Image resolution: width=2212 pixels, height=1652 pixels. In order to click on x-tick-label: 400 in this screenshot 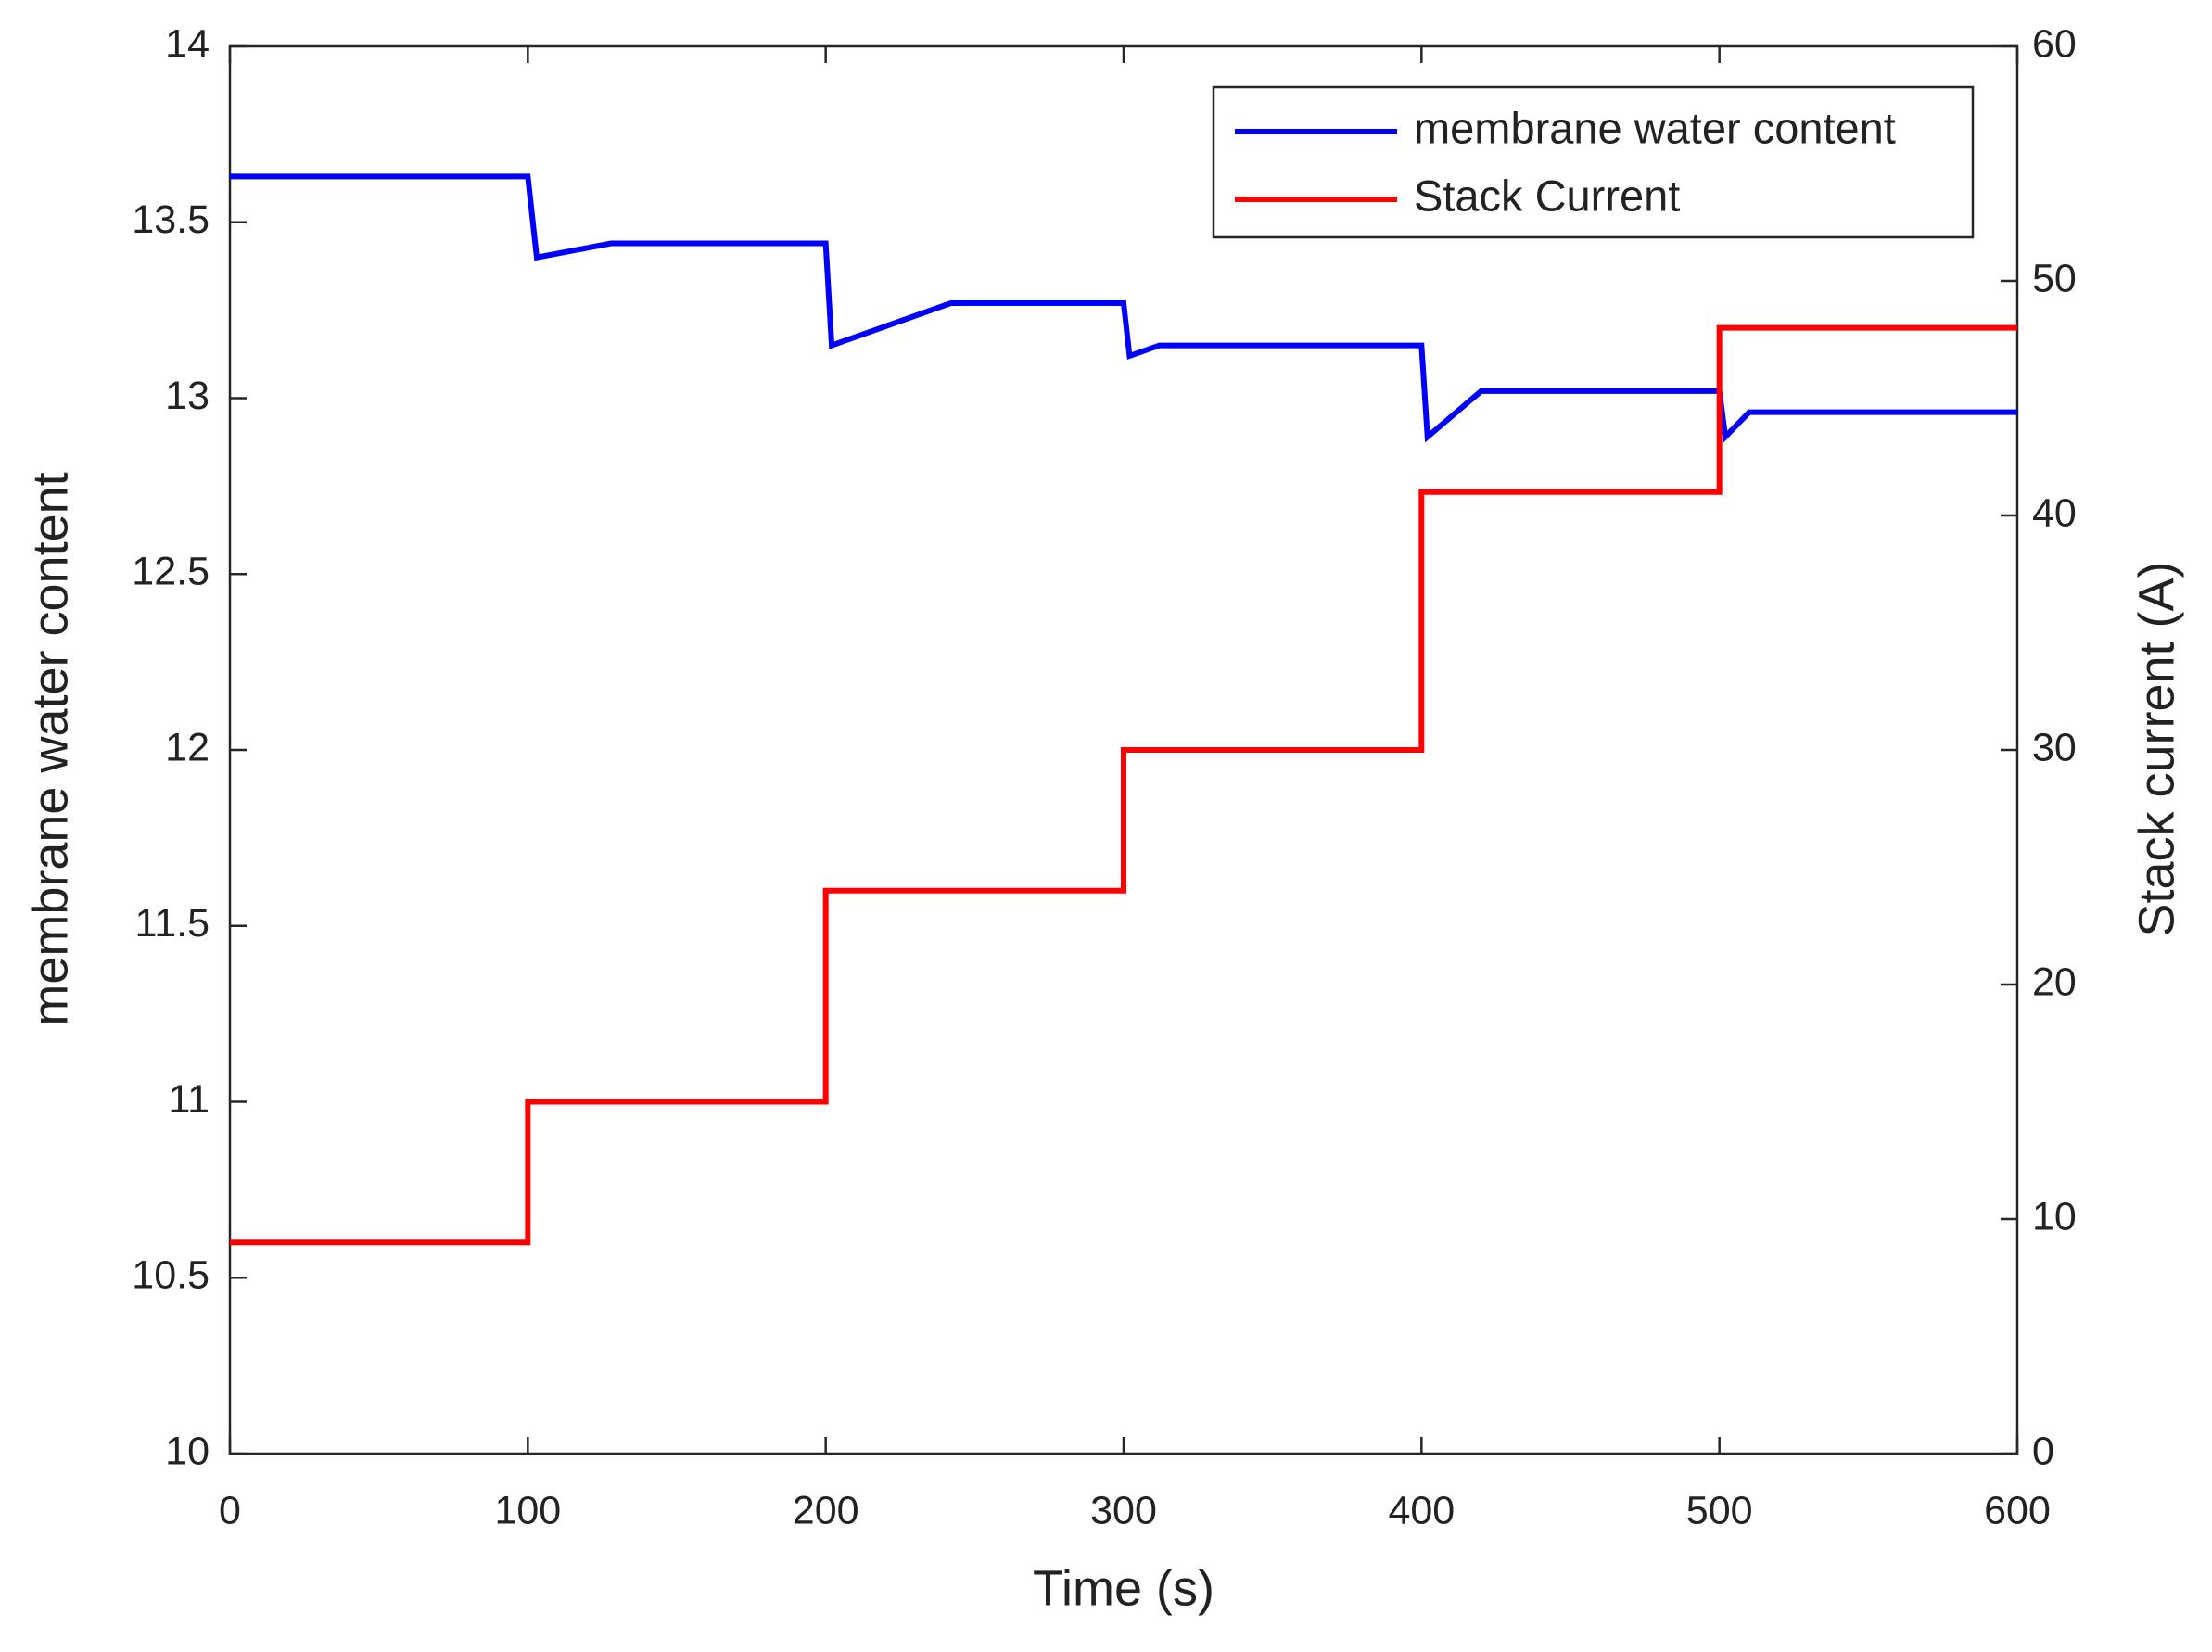, I will do `click(1421, 1510)`.